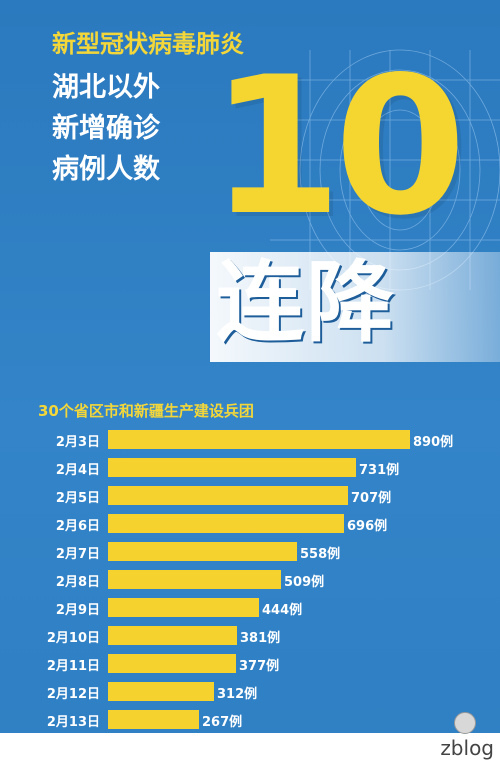 The height and width of the screenshot is (763, 500). Describe the element at coordinates (250, 748) in the screenshot. I see `footer-strip` at that location.